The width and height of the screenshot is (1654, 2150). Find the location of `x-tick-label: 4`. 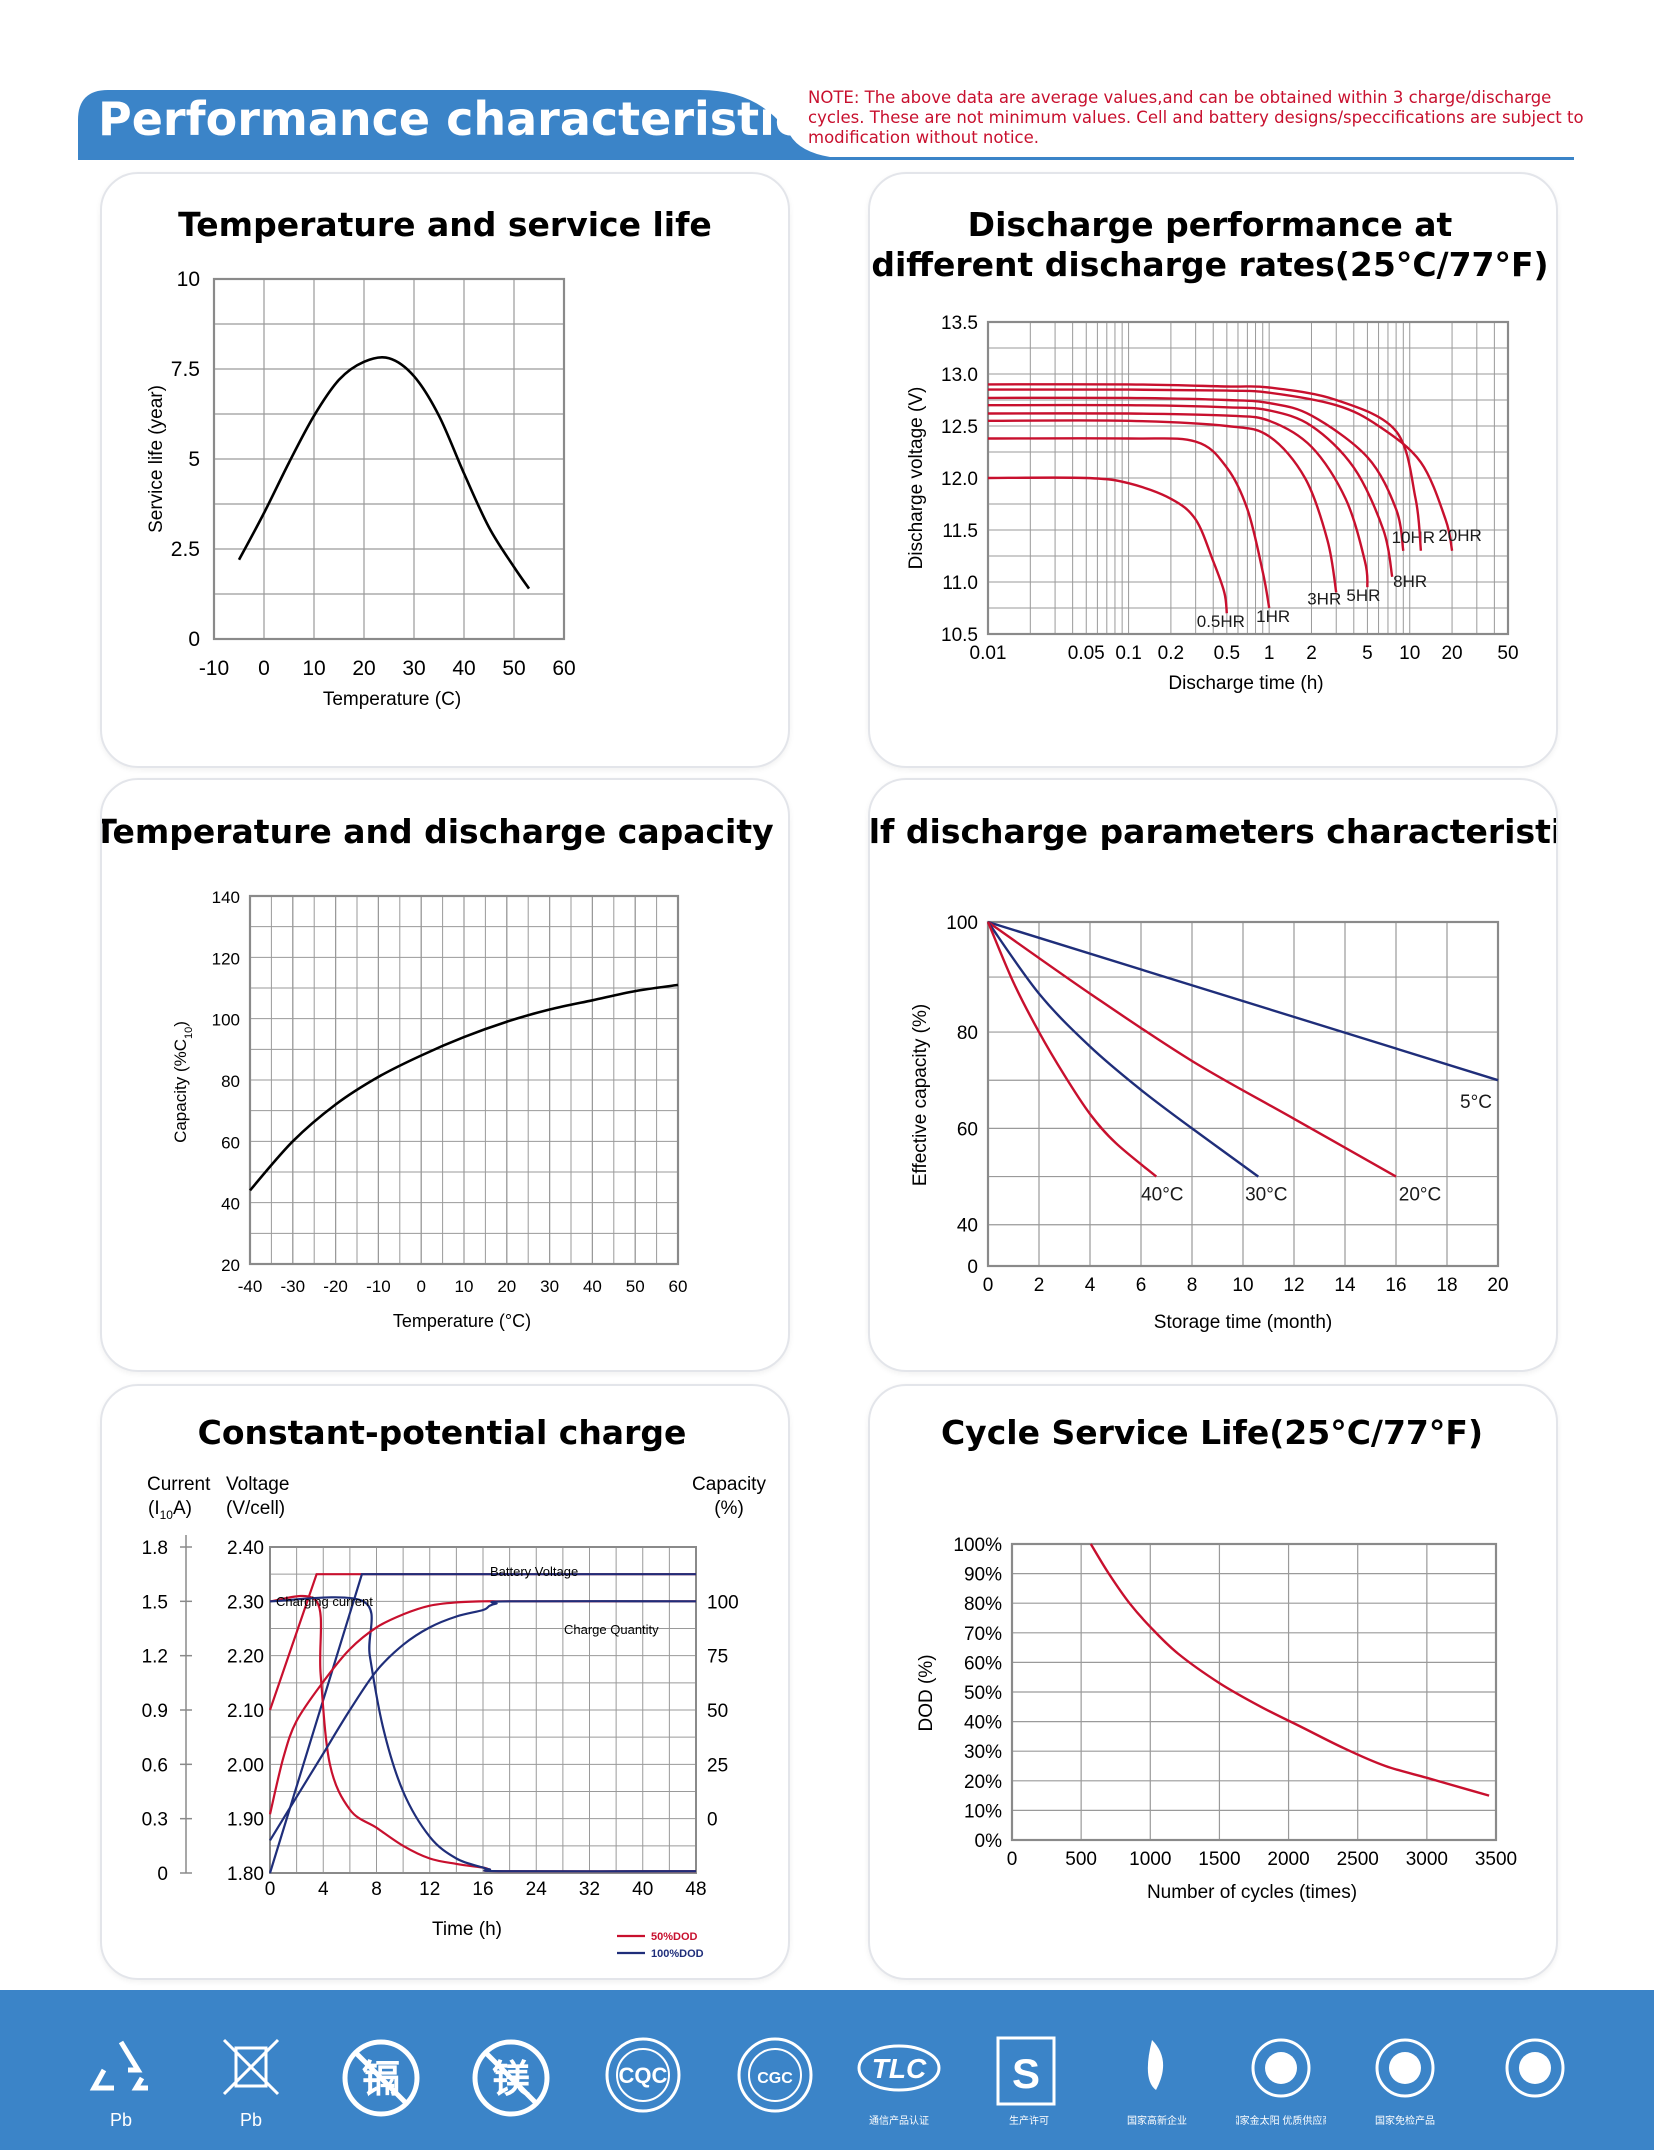

x-tick-label: 4 is located at coordinates (1090, 1285).